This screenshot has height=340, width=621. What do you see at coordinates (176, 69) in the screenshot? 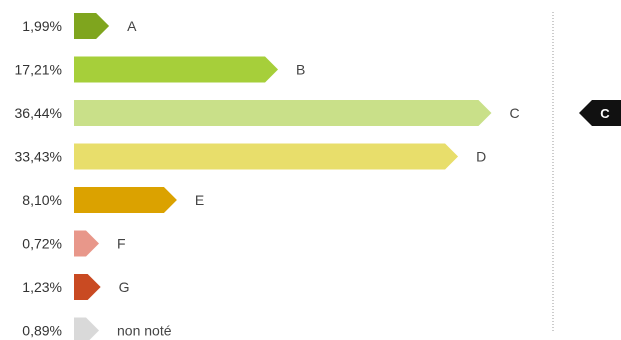
I see `bar-b` at bounding box center [176, 69].